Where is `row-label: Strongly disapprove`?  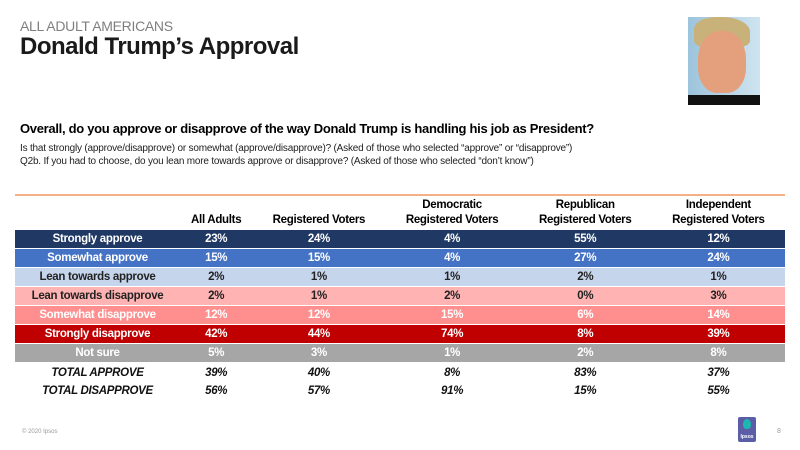 row-label: Strongly disapprove is located at coordinates (97, 334).